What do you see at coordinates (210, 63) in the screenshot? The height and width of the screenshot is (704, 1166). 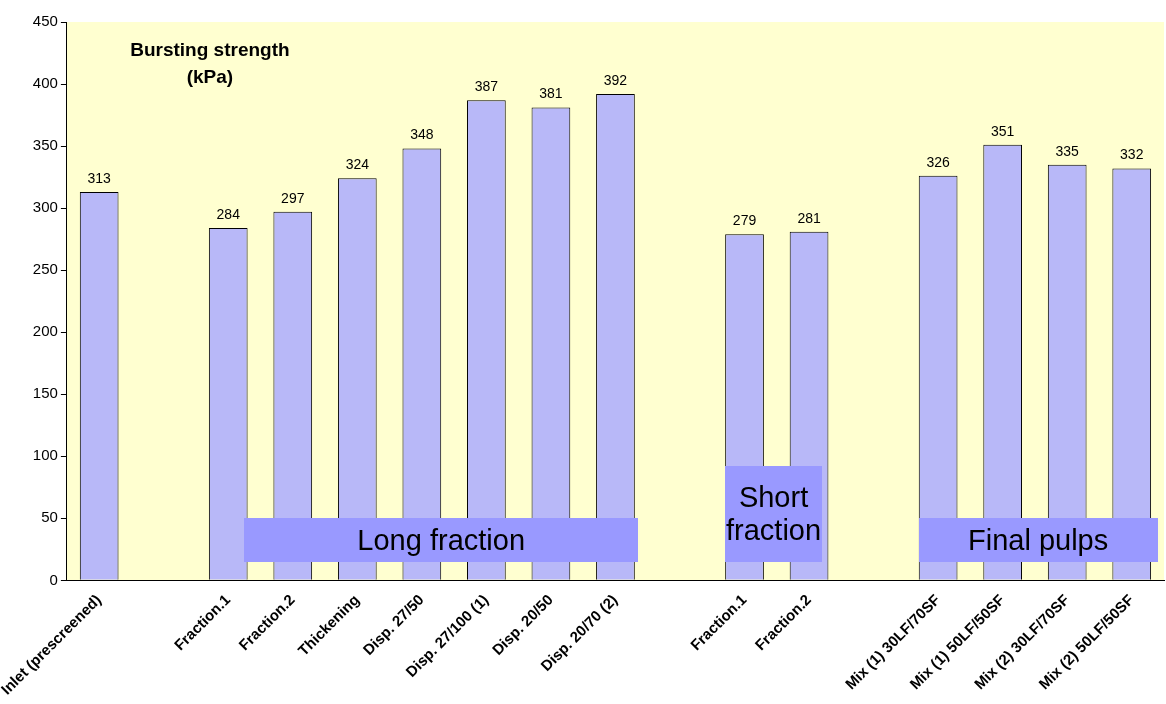 I see `text: Bursting strength (kPa)` at bounding box center [210, 63].